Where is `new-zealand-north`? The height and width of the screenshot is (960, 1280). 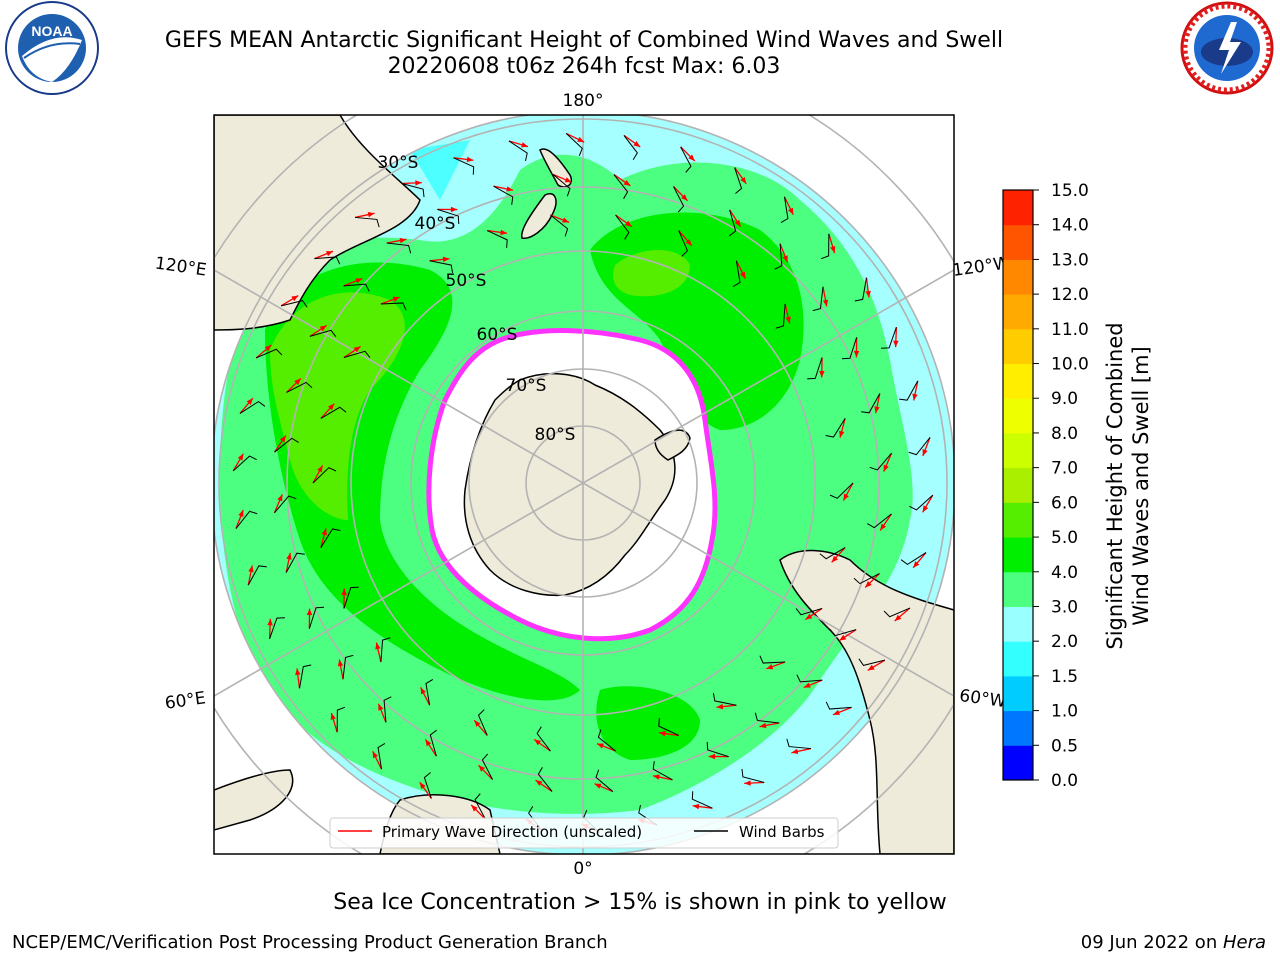 new-zealand-north is located at coordinates (555, 168).